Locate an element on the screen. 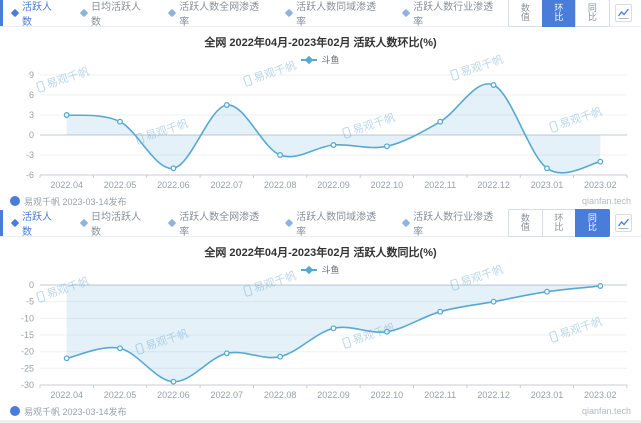  svg-text: -30 is located at coordinates (27, 385).